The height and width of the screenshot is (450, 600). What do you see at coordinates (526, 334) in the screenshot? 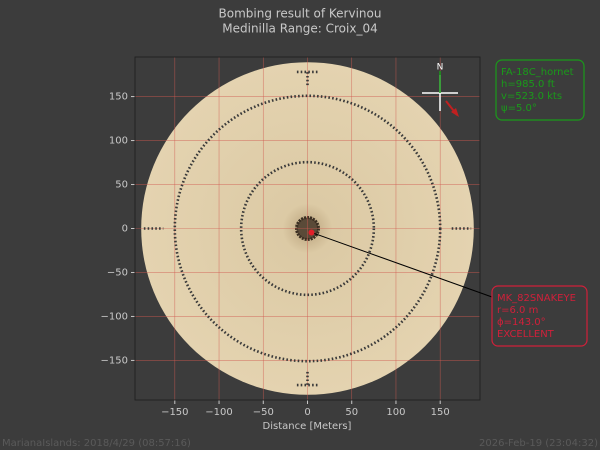
I see `weapon_box-line: EXCELLENT` at bounding box center [526, 334].